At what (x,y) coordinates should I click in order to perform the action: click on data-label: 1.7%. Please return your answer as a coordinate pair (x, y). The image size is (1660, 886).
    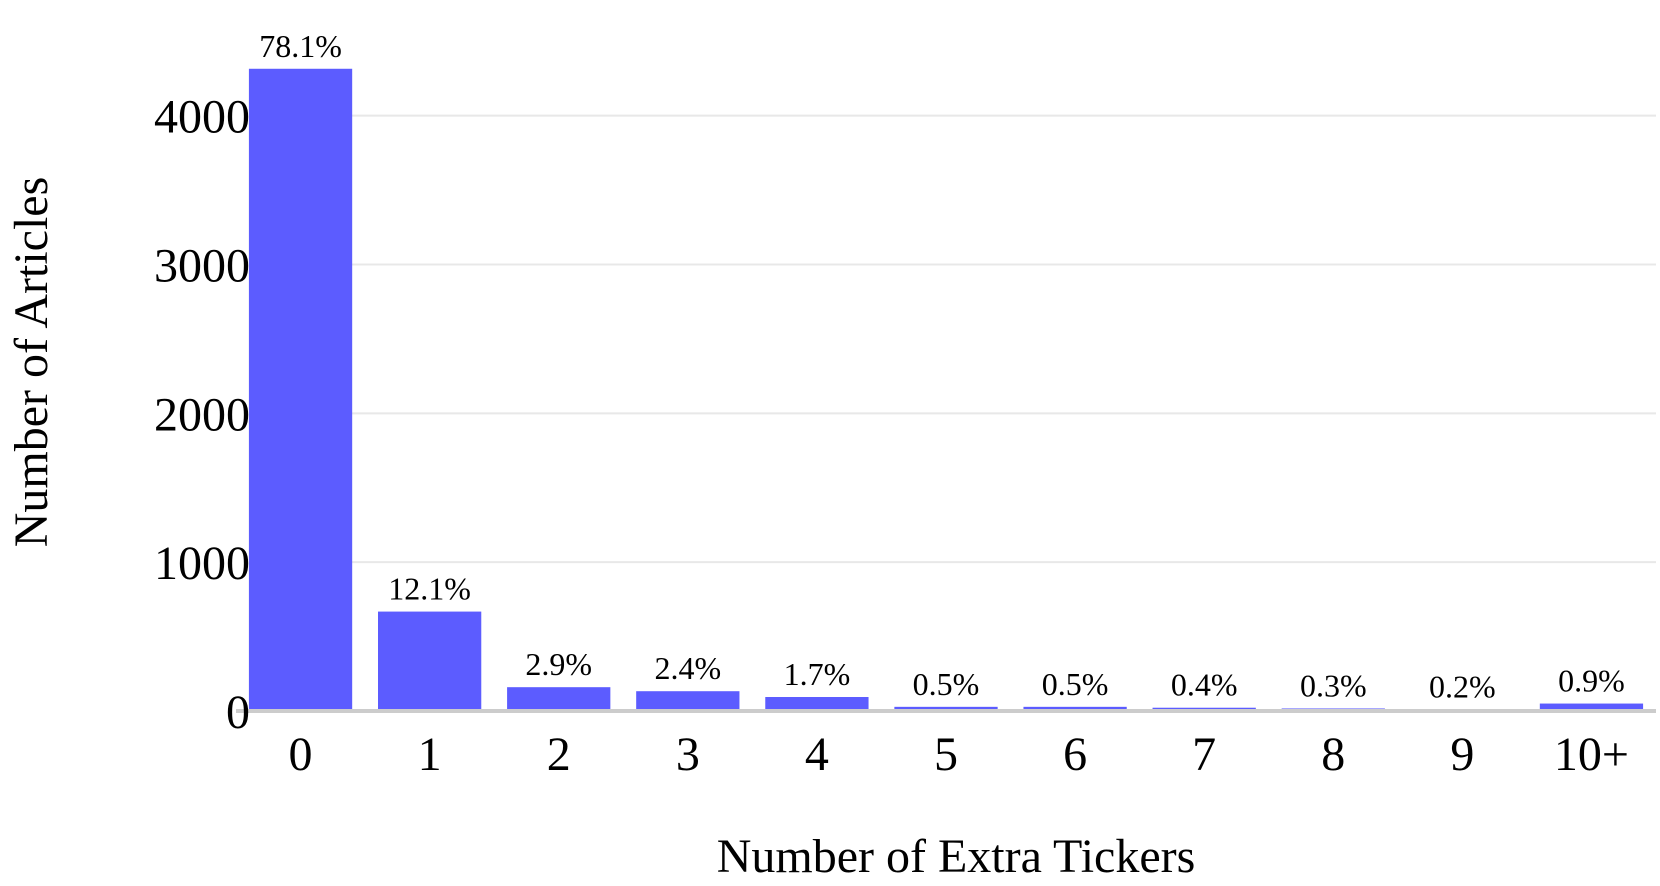
    Looking at the image, I should click on (817, 674).